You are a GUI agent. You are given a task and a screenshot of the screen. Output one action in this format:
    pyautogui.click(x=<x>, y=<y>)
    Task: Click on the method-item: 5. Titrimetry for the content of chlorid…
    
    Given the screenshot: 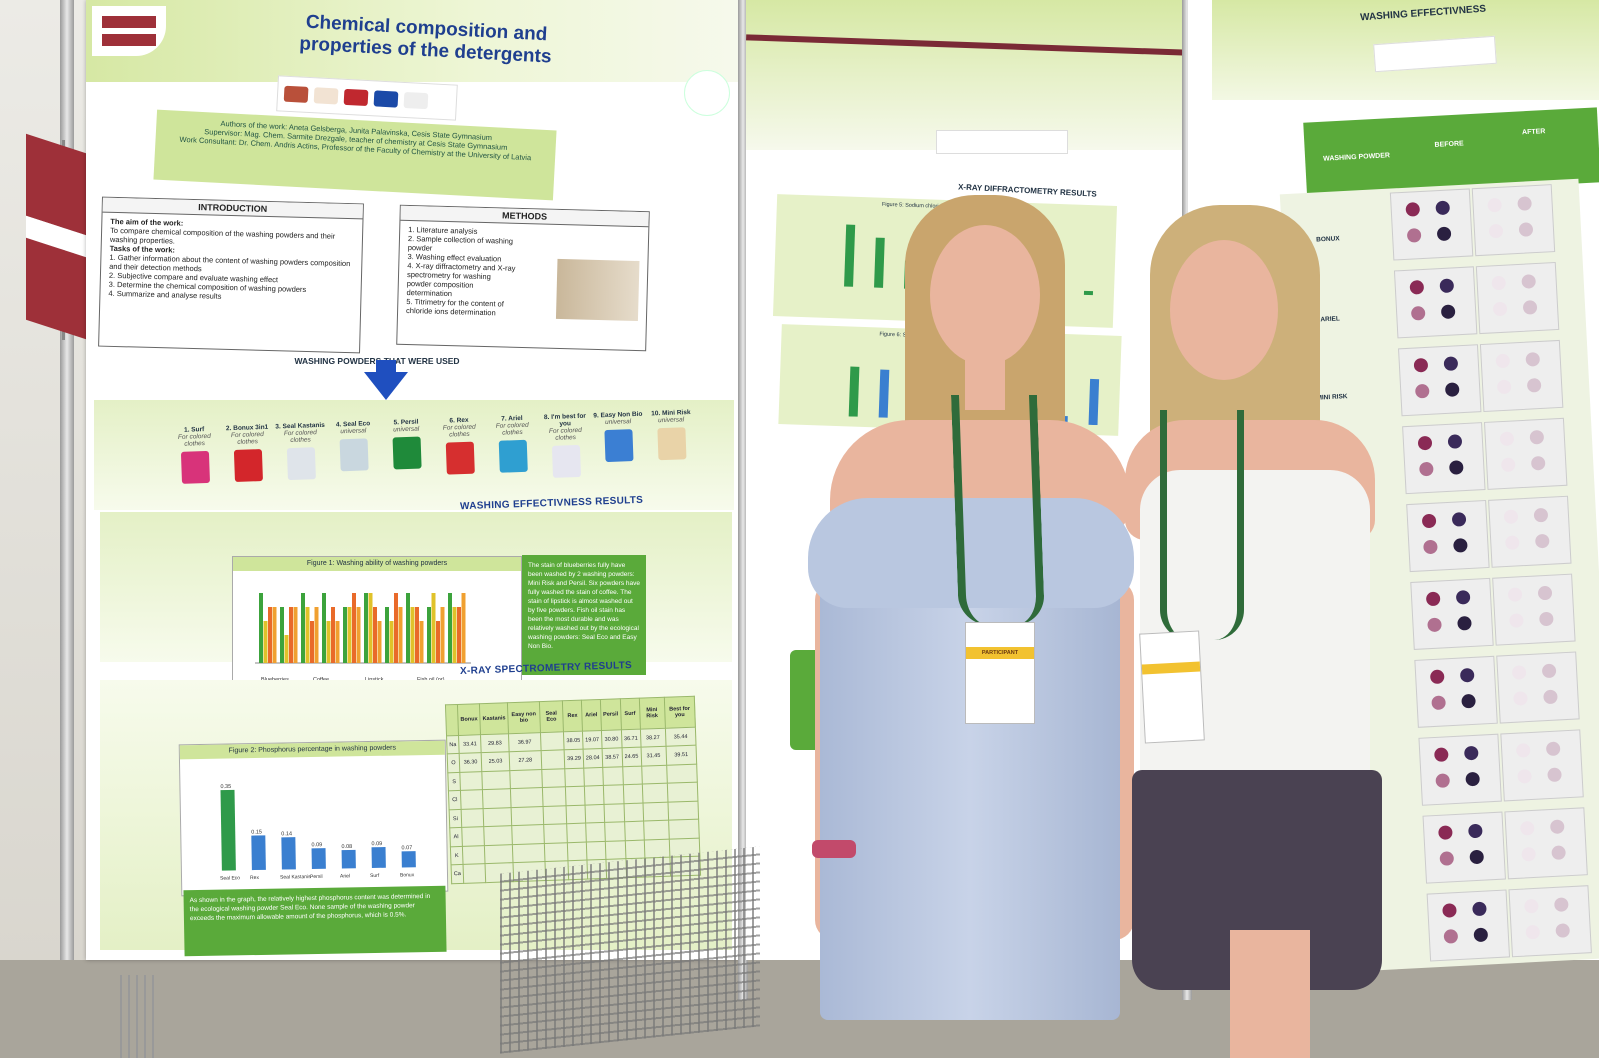 What is the action you would take?
    pyautogui.click(x=454, y=307)
    